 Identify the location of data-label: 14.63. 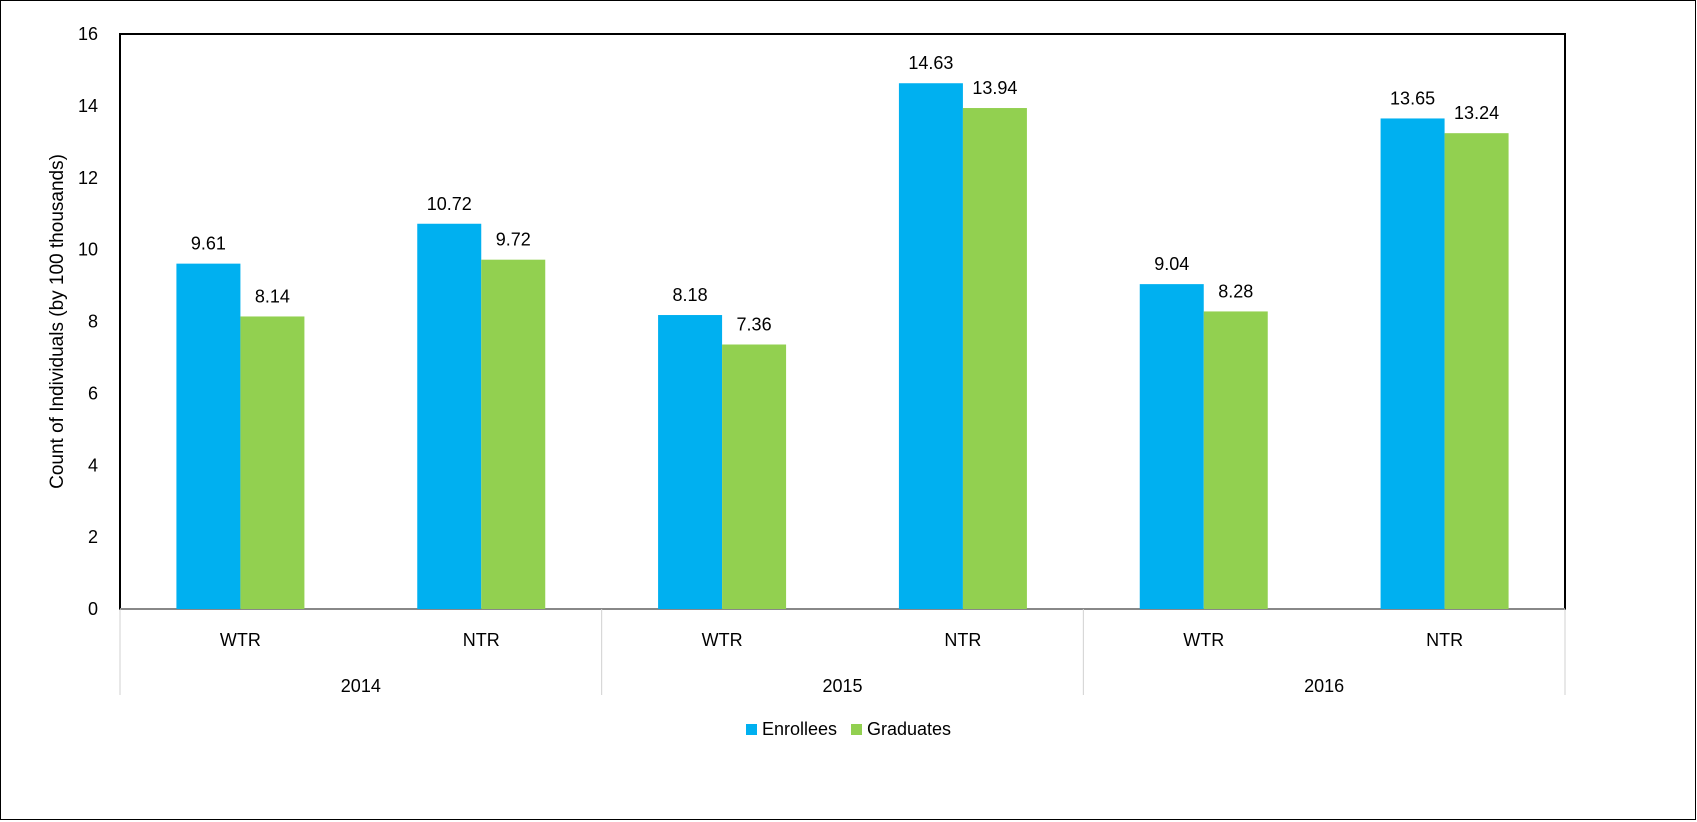
(930, 63).